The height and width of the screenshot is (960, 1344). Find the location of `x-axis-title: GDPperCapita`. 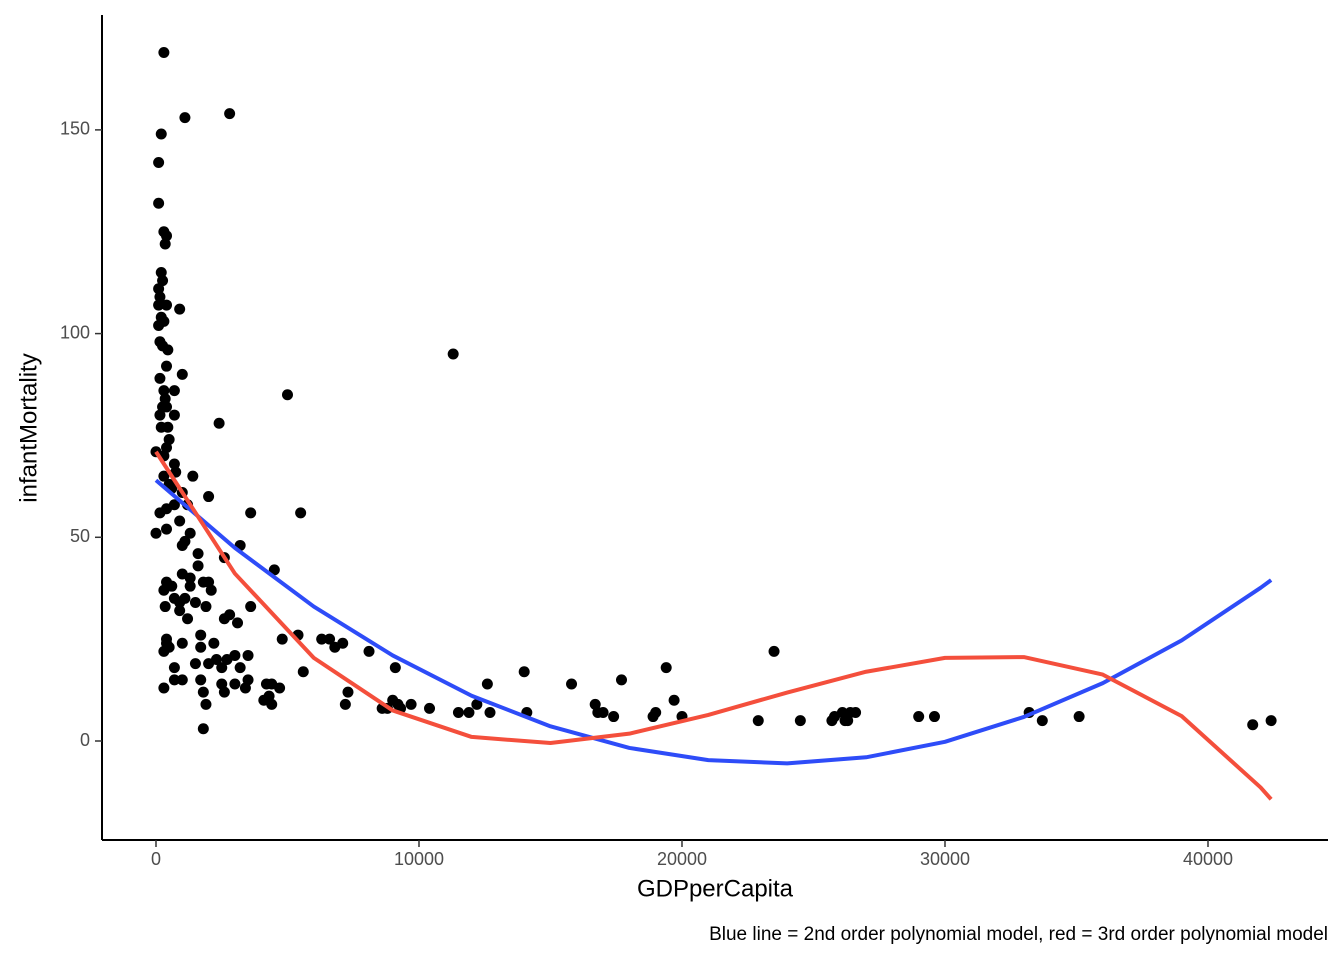

x-axis-title: GDPperCapita is located at coordinates (715, 888).